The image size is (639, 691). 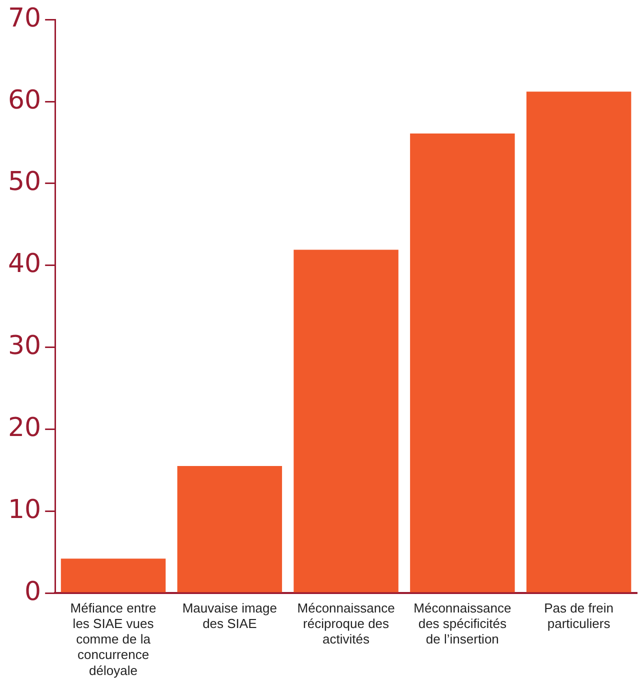 What do you see at coordinates (25, 427) in the screenshot?
I see `y-tick-label: 20` at bounding box center [25, 427].